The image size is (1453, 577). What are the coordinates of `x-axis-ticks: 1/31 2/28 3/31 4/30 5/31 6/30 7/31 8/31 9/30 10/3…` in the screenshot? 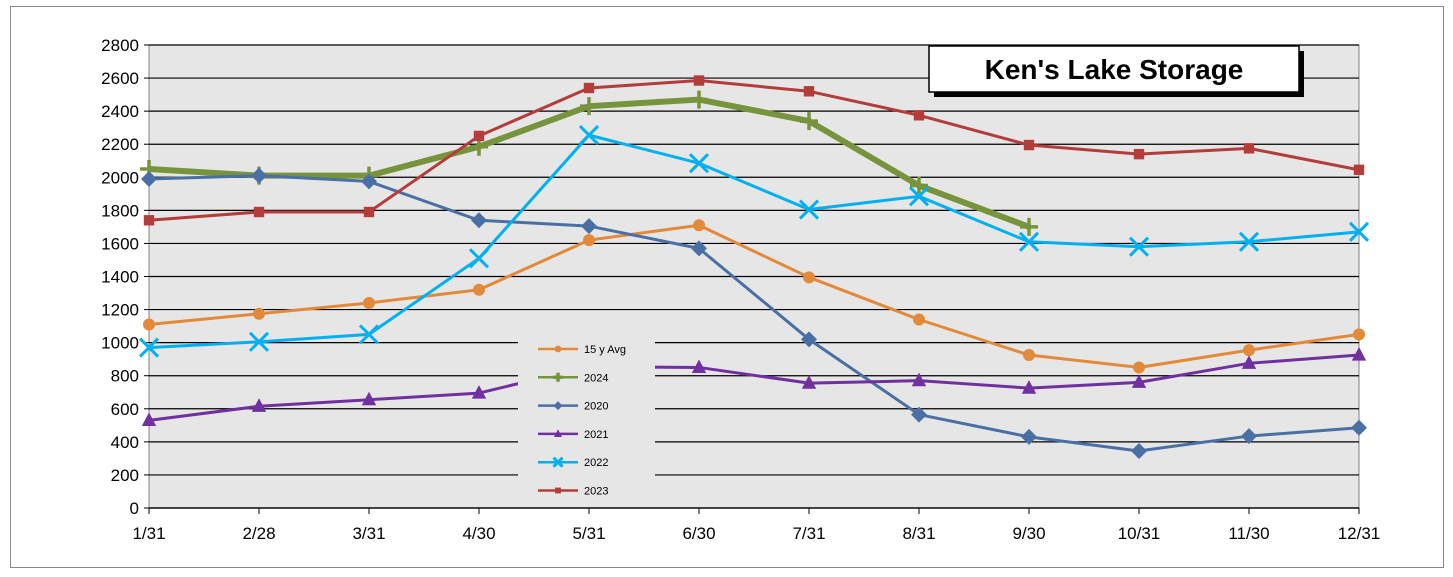 It's located at (756, 525).